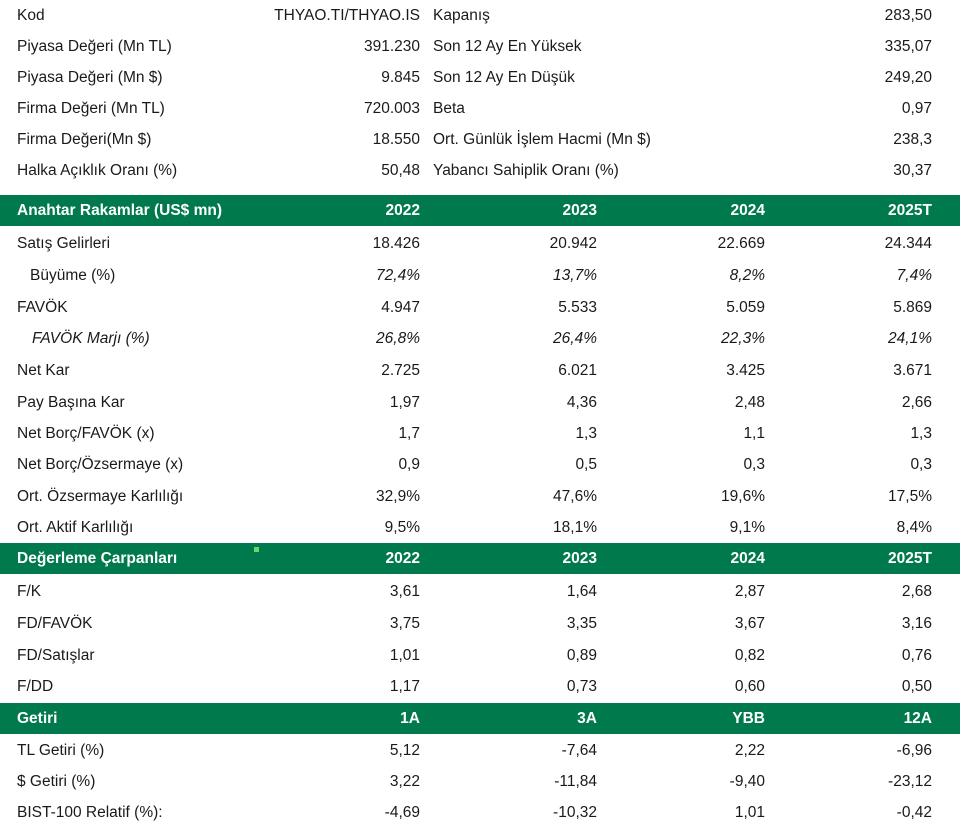  Describe the element at coordinates (749, 623) in the screenshot. I see `table-cell: 3,67` at that location.